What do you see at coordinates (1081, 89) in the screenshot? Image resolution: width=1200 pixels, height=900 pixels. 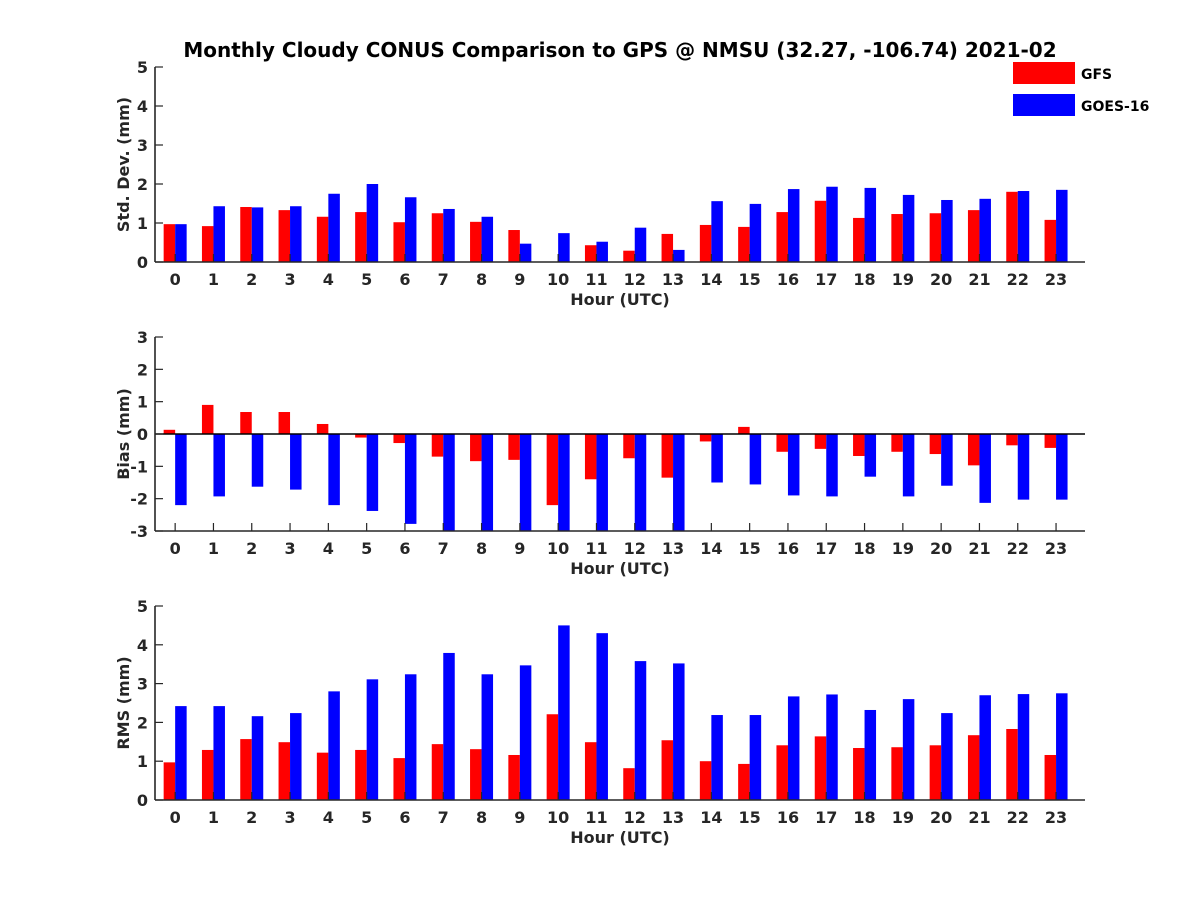 I see `legend: GFS GOES-16` at bounding box center [1081, 89].